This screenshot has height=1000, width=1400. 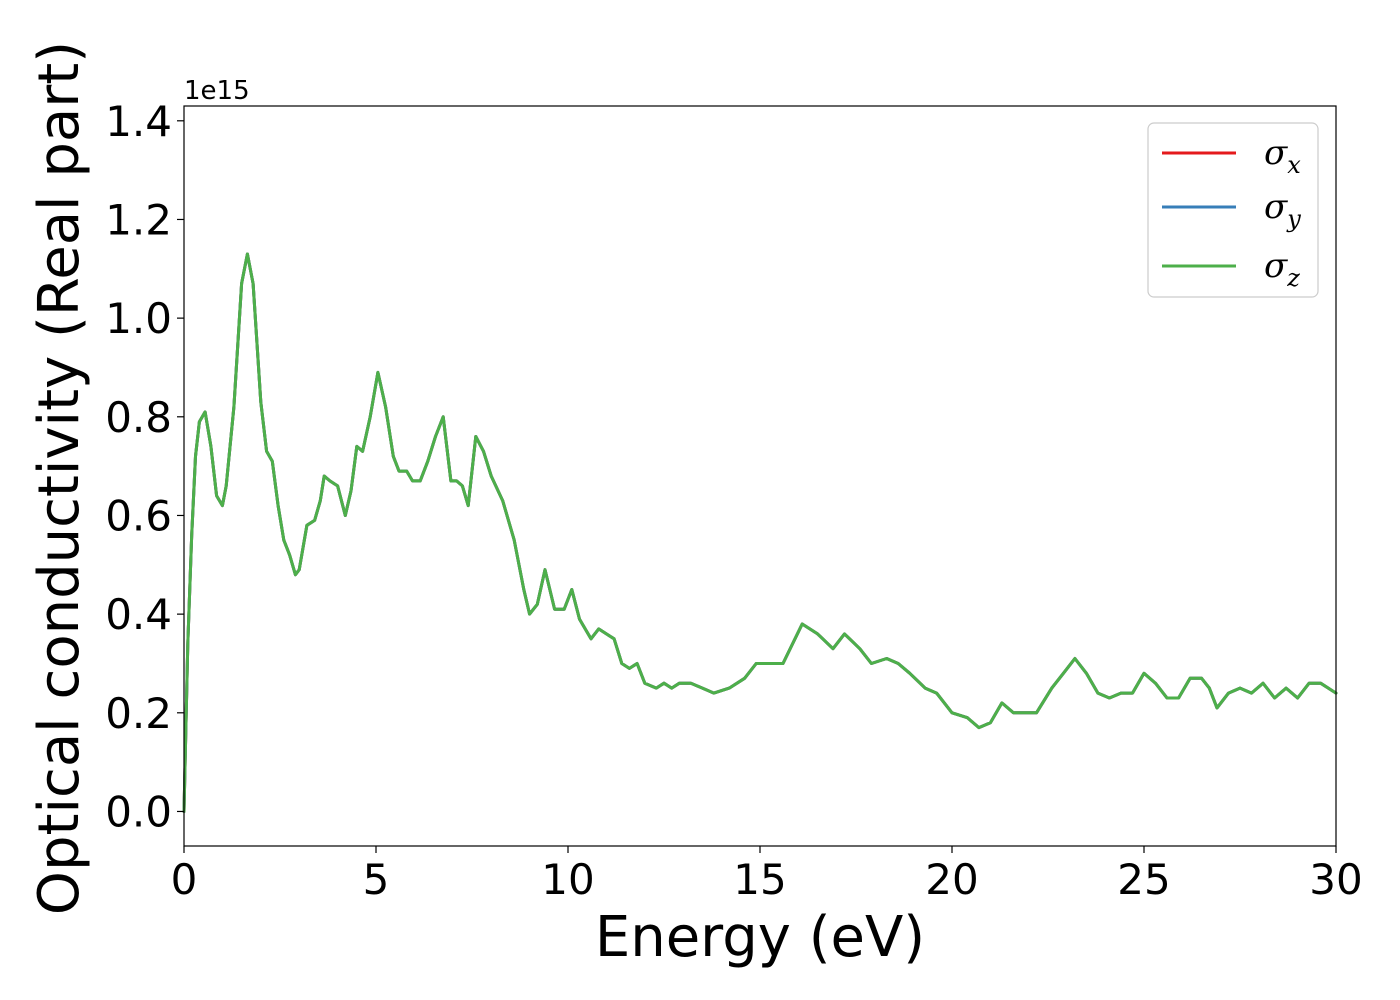 What do you see at coordinates (376, 879) in the screenshot?
I see `x-tick-label: 5` at bounding box center [376, 879].